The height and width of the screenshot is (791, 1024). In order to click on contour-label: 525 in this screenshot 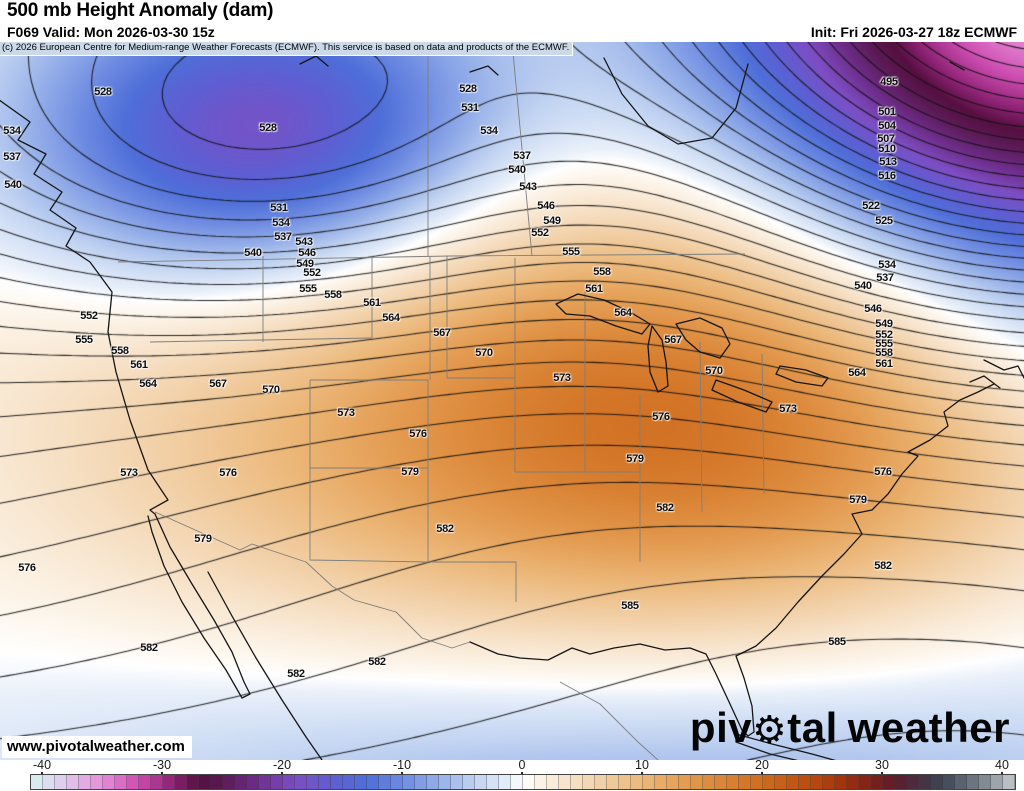, I will do `click(884, 221)`.